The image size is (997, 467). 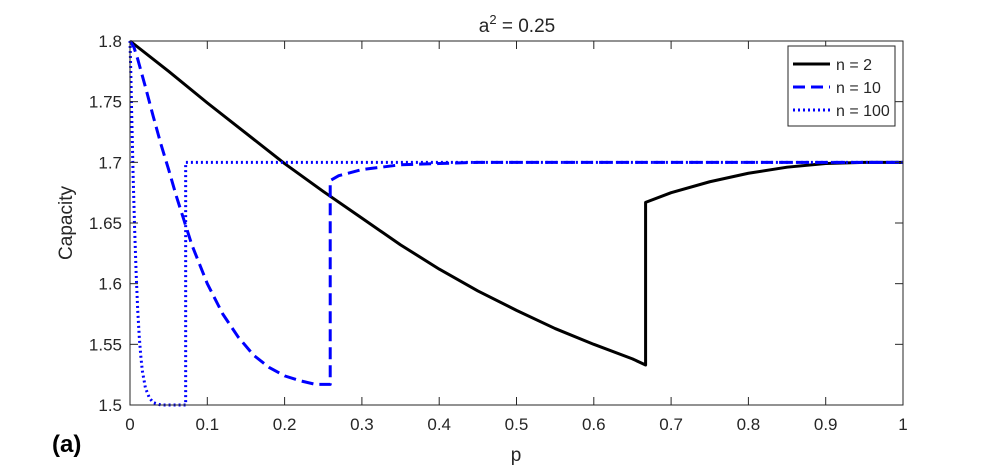 I want to click on y-tick-label: 1.8, so click(x=110, y=41).